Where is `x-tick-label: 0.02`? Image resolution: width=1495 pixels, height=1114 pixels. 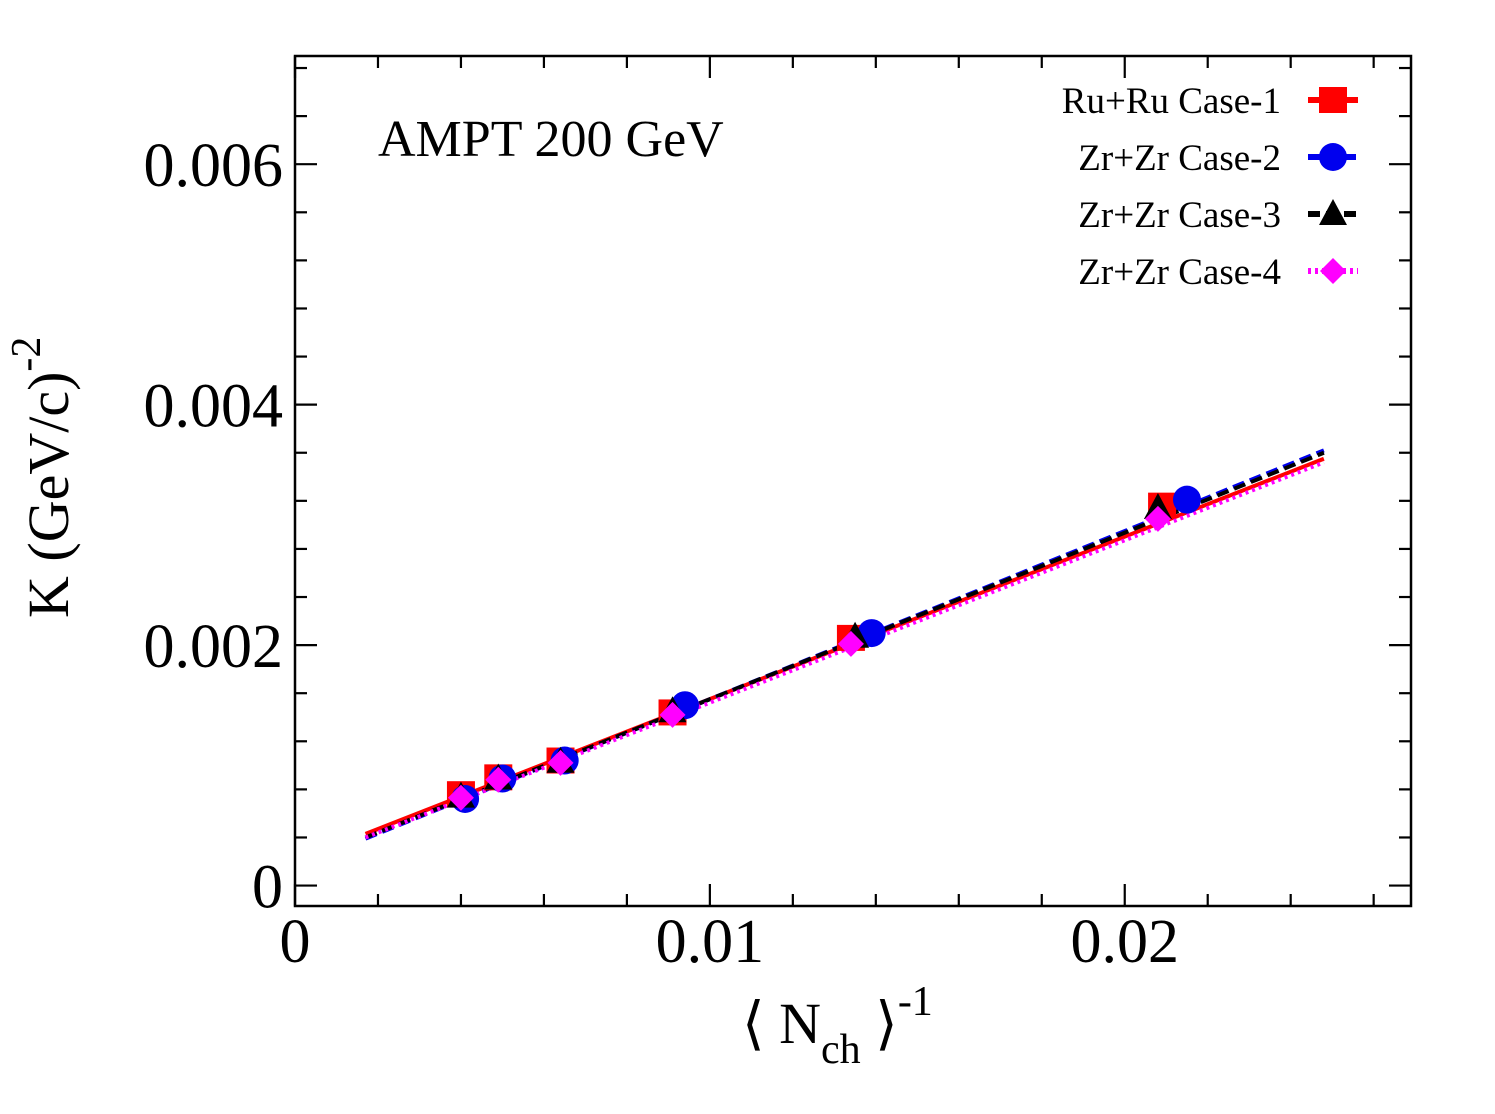
x-tick-label: 0.02 is located at coordinates (1124, 942).